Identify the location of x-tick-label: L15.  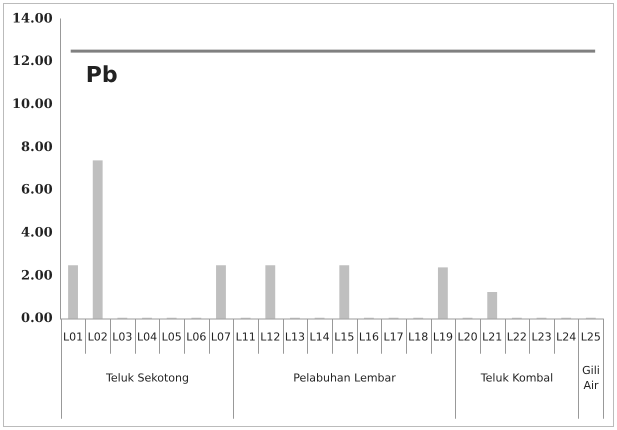
(344, 337).